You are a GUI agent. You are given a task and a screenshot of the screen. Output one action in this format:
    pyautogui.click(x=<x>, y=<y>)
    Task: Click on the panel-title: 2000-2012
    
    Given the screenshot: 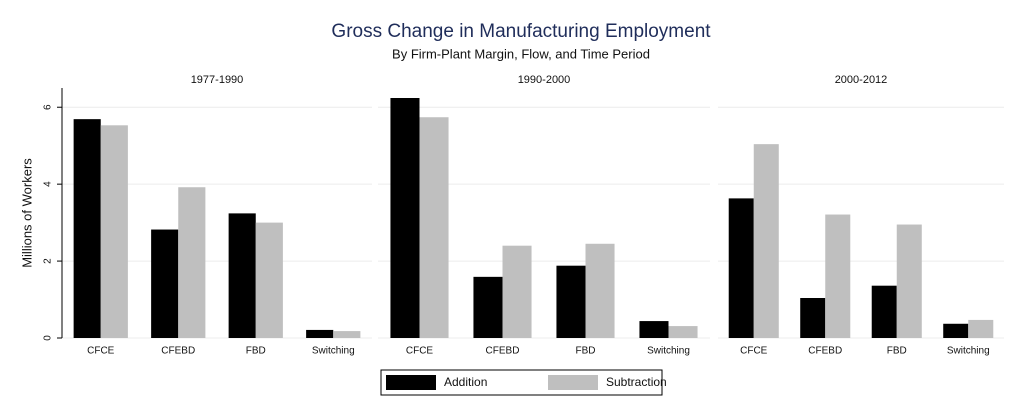 What is the action you would take?
    pyautogui.click(x=861, y=80)
    